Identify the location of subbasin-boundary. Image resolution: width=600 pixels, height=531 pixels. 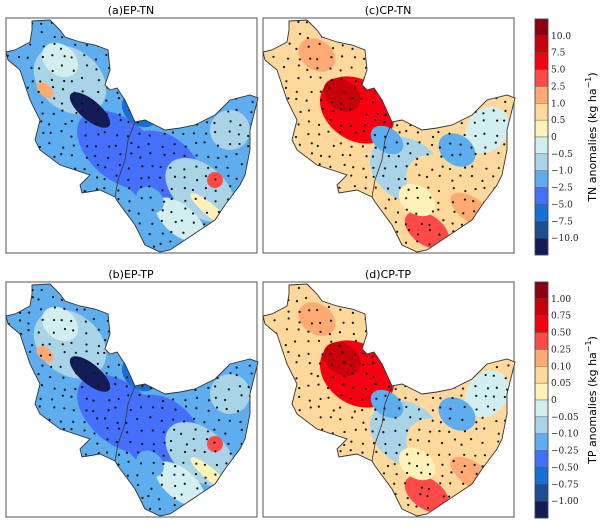
(382, 159).